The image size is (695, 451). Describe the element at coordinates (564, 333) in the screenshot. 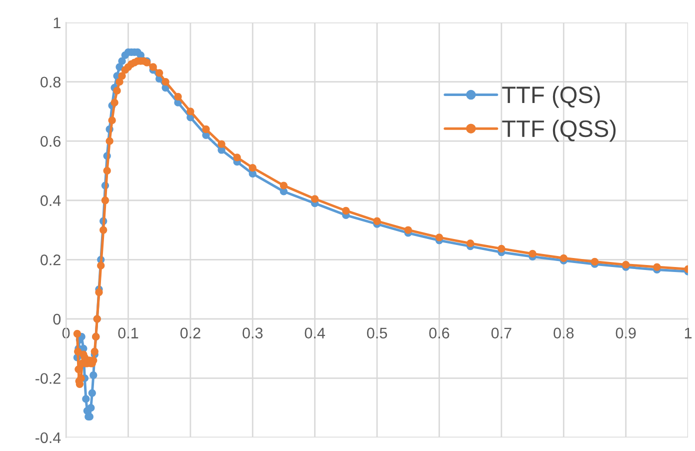

I see `x-tick-label: 0.8` at that location.